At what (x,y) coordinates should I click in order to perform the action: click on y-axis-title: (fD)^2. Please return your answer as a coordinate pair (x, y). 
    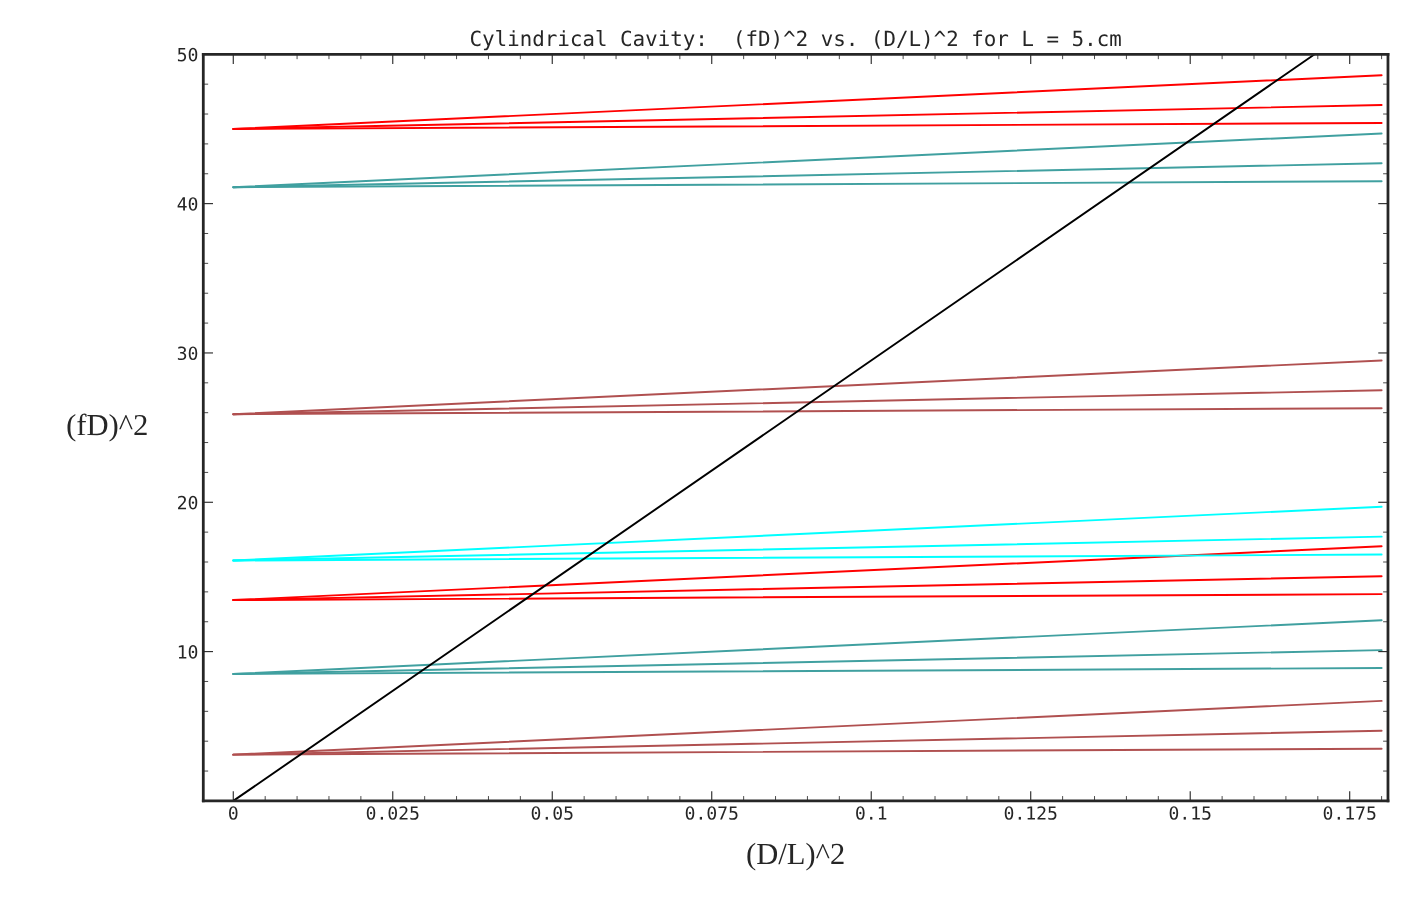
    Looking at the image, I should click on (107, 427).